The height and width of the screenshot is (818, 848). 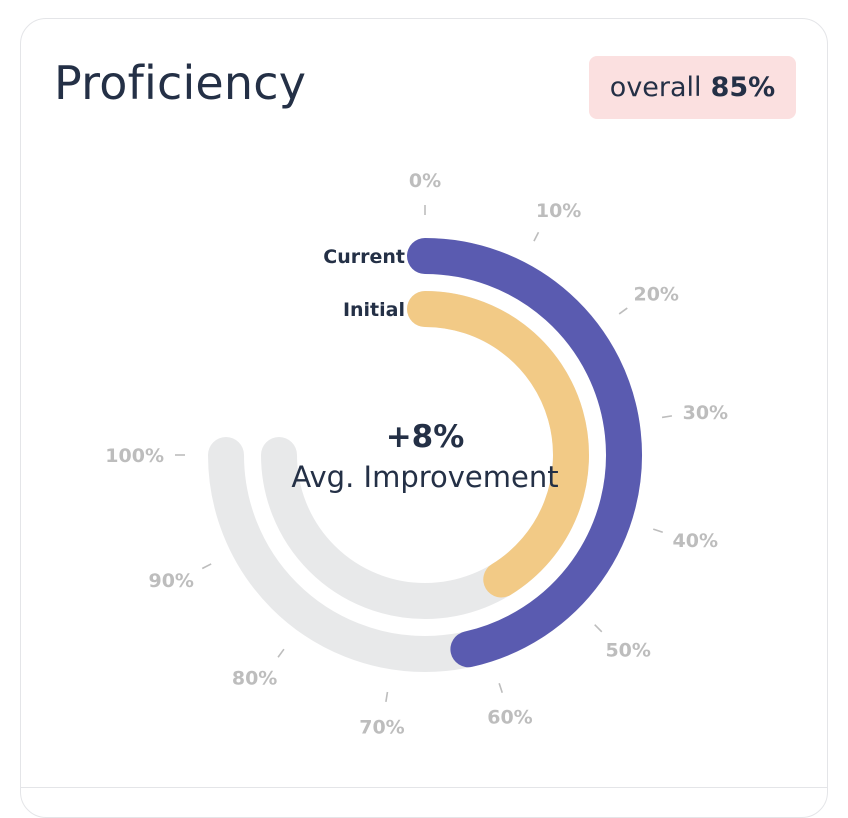 What do you see at coordinates (424, 787) in the screenshot?
I see `card-divider` at bounding box center [424, 787].